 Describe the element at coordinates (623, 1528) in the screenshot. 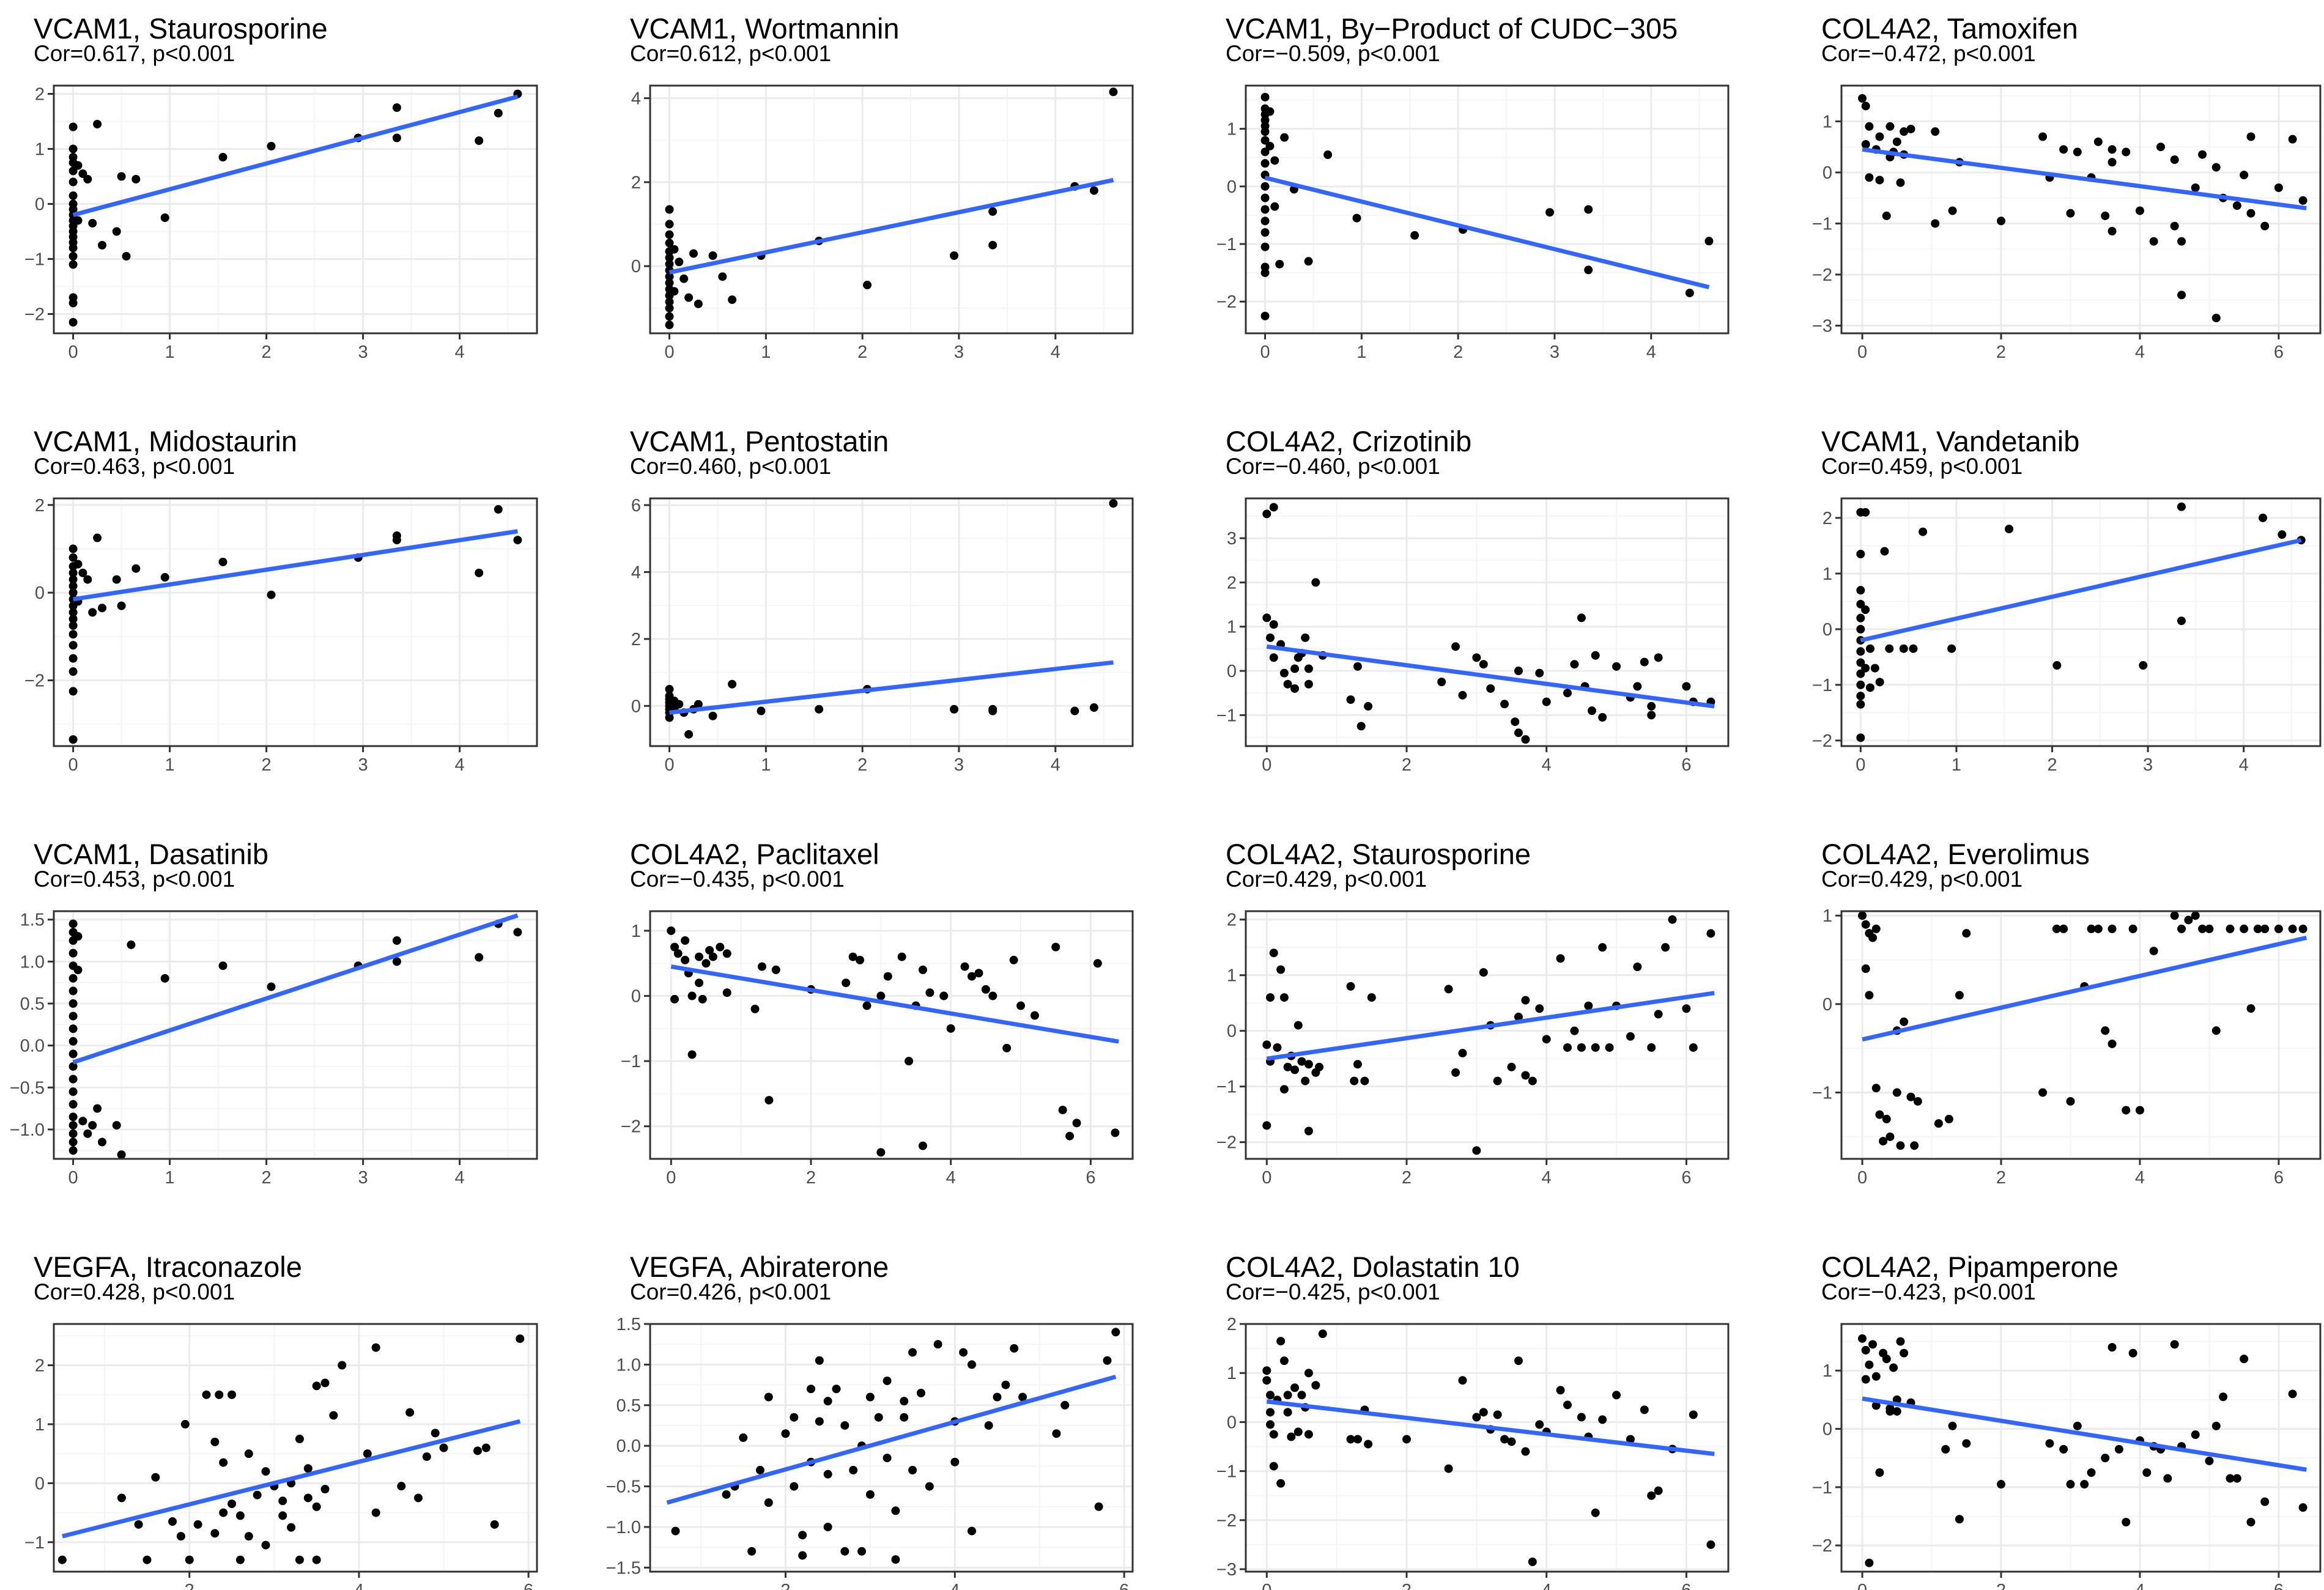

I see `y-tick-label: −1.0` at that location.